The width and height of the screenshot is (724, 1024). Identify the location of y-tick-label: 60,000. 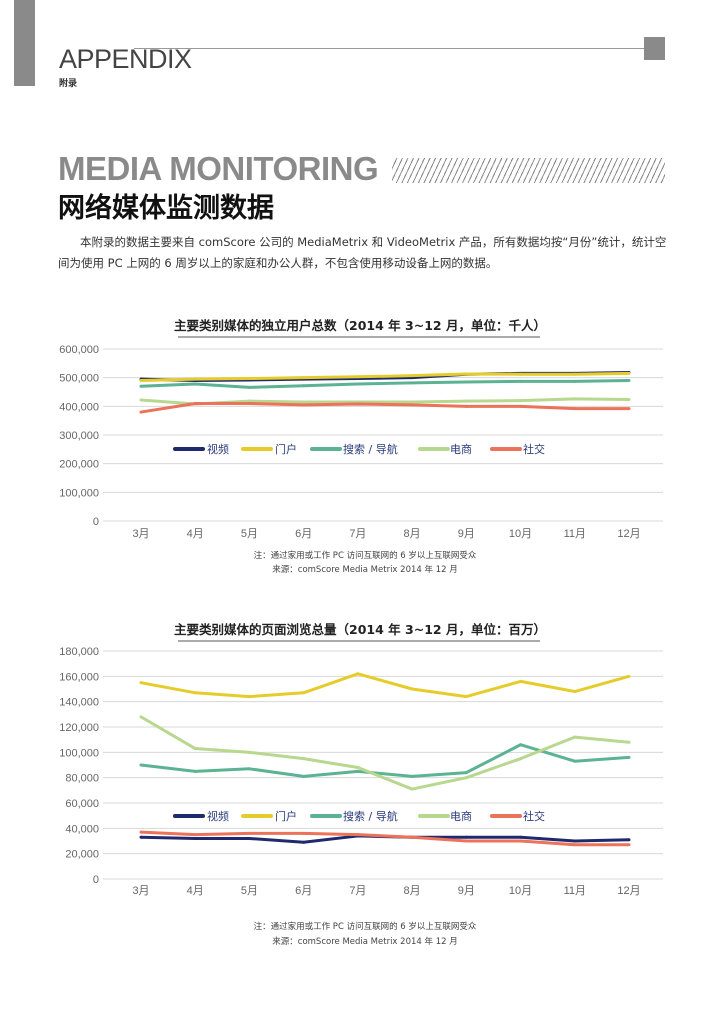
(82, 804).